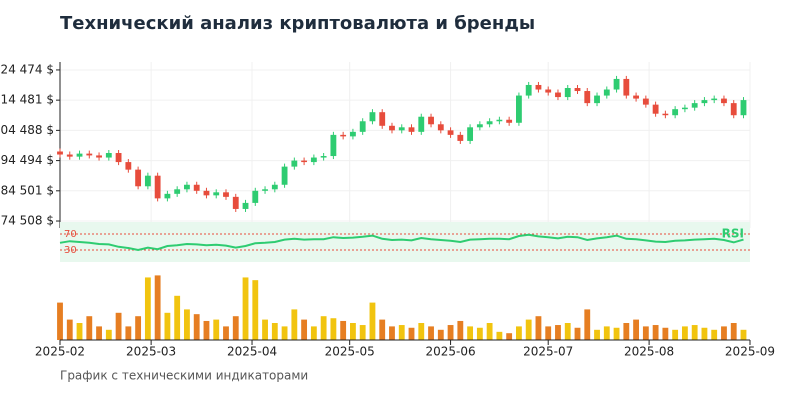 The width and height of the screenshot is (800, 400). What do you see at coordinates (649, 352) in the screenshot?
I see `x-tick-label: 2025-08` at bounding box center [649, 352].